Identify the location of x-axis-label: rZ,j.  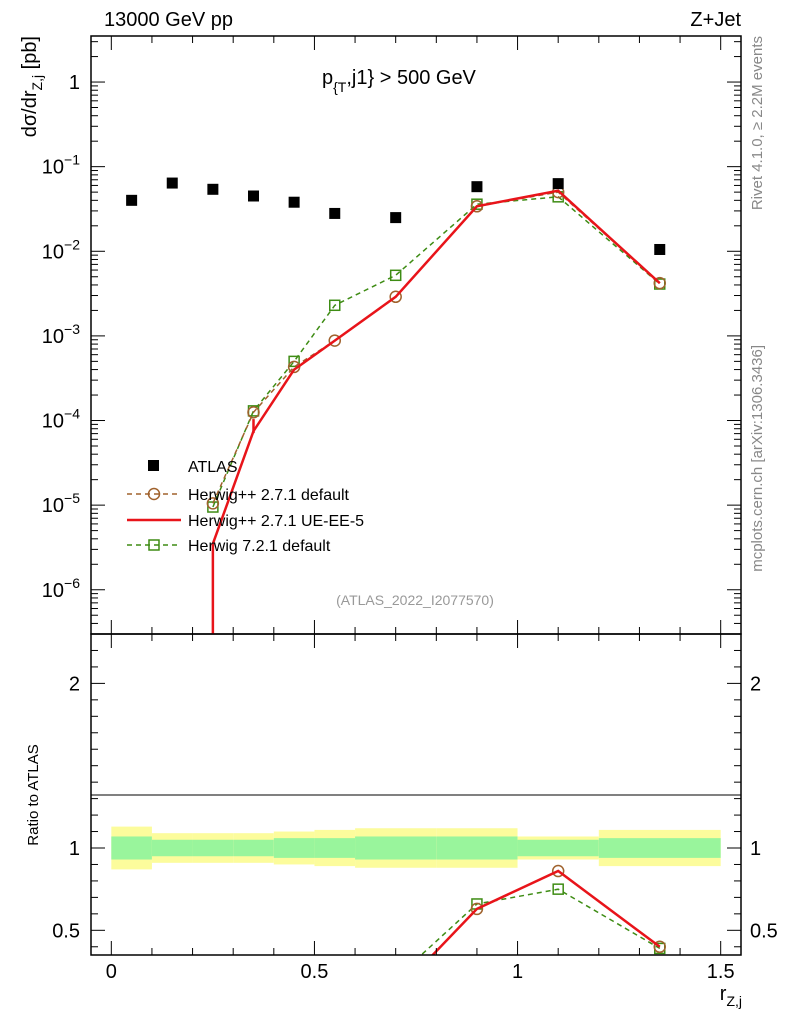
(731, 996).